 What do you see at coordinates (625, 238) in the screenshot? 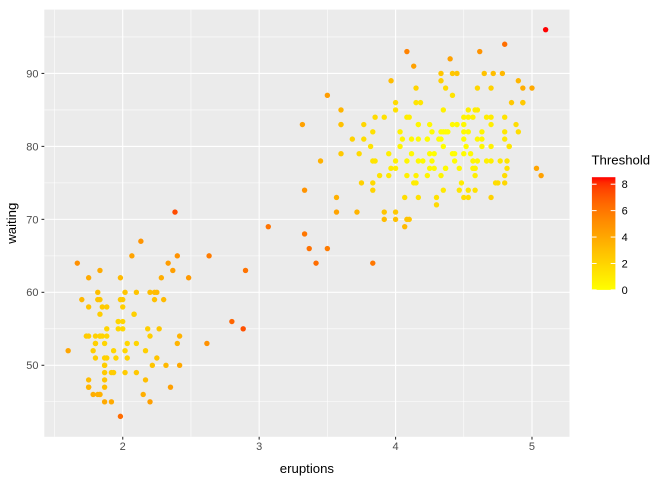
I see `legend-tick-label: 4` at bounding box center [625, 238].